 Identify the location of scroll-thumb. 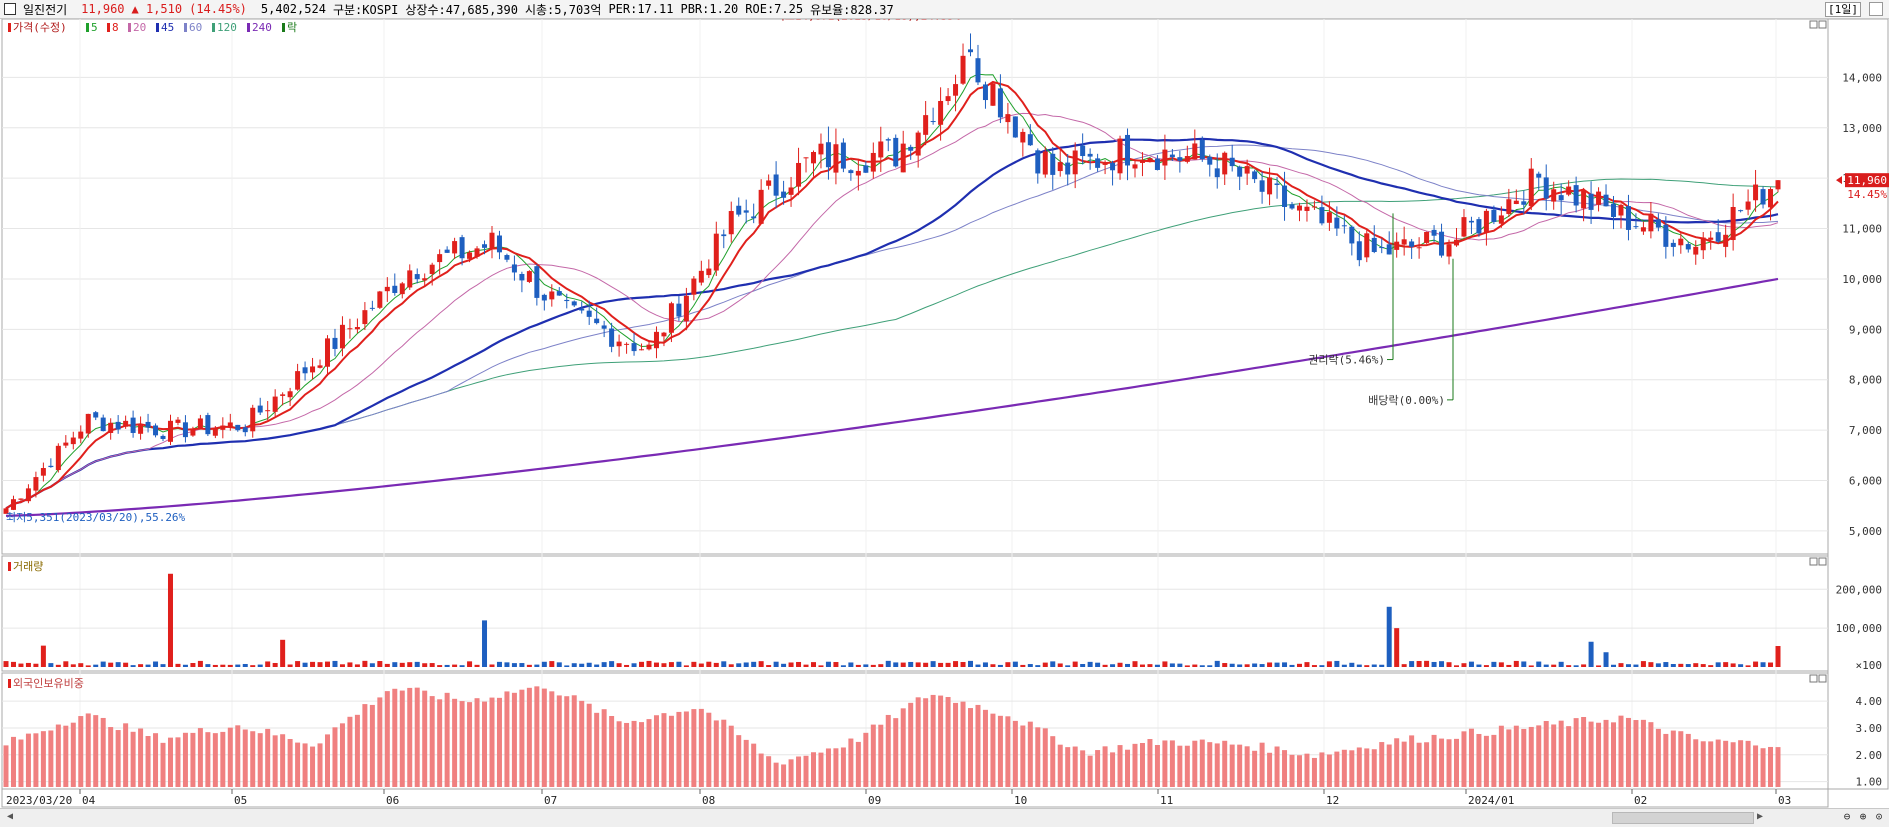
(1683, 818).